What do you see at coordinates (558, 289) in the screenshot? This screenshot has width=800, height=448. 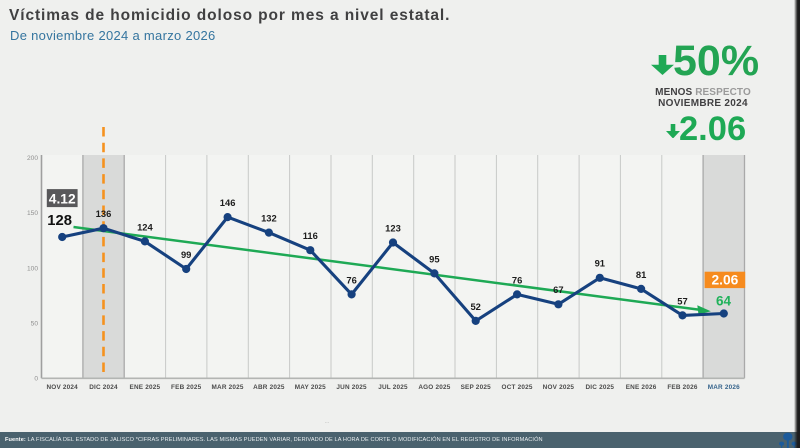 I see `svg-text: 67` at bounding box center [558, 289].